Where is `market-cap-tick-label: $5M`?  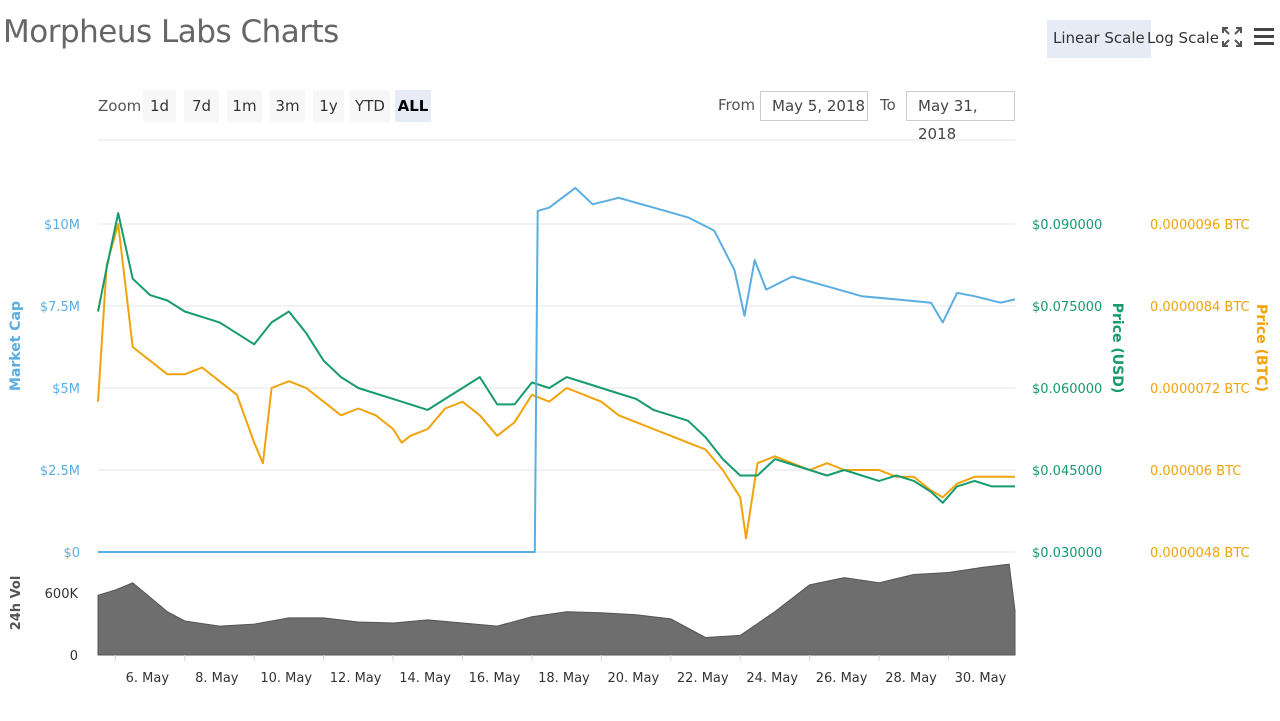 market-cap-tick-label: $5M is located at coordinates (66, 389).